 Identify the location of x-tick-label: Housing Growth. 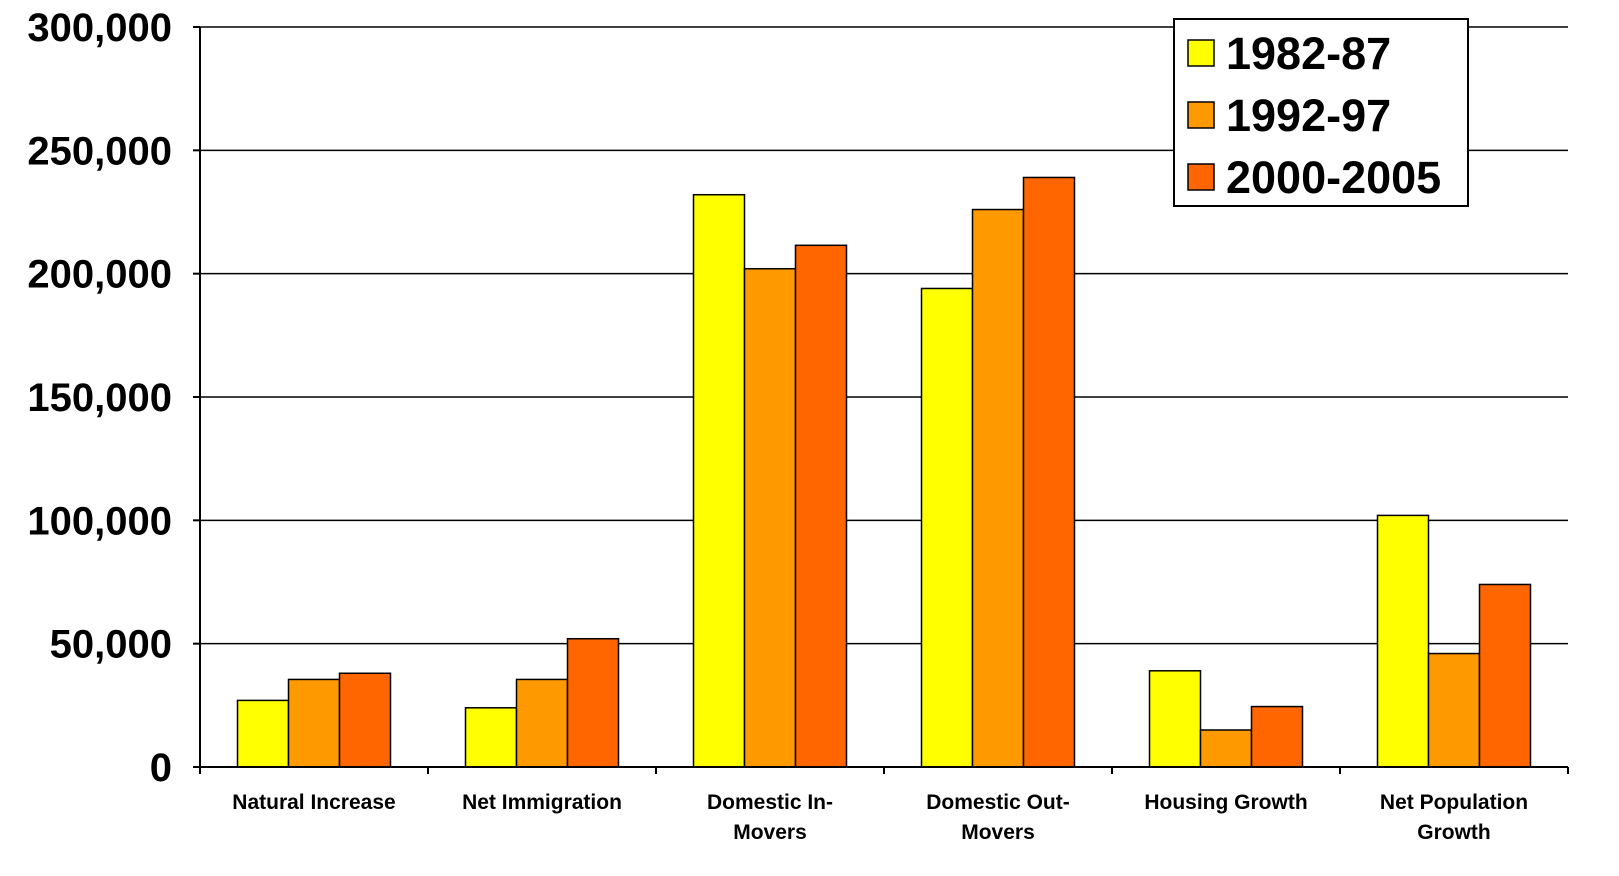
(1225, 802).